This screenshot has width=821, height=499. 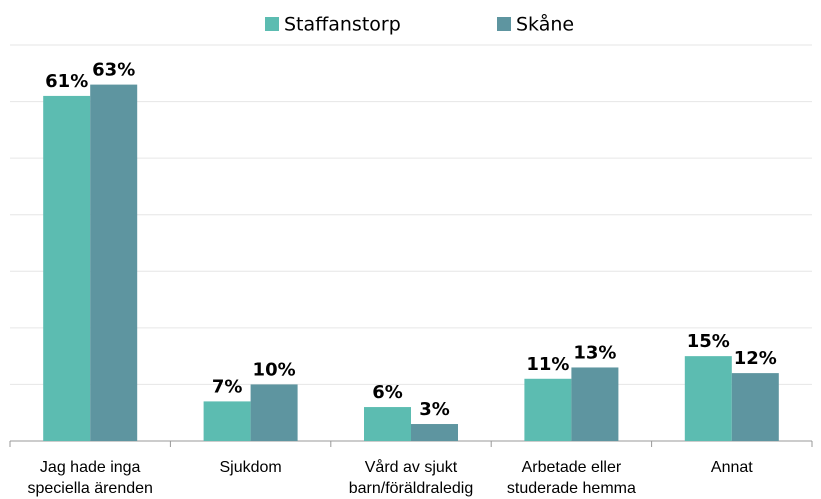 What do you see at coordinates (342, 25) in the screenshot?
I see `legend-label: Staffanstorp` at bounding box center [342, 25].